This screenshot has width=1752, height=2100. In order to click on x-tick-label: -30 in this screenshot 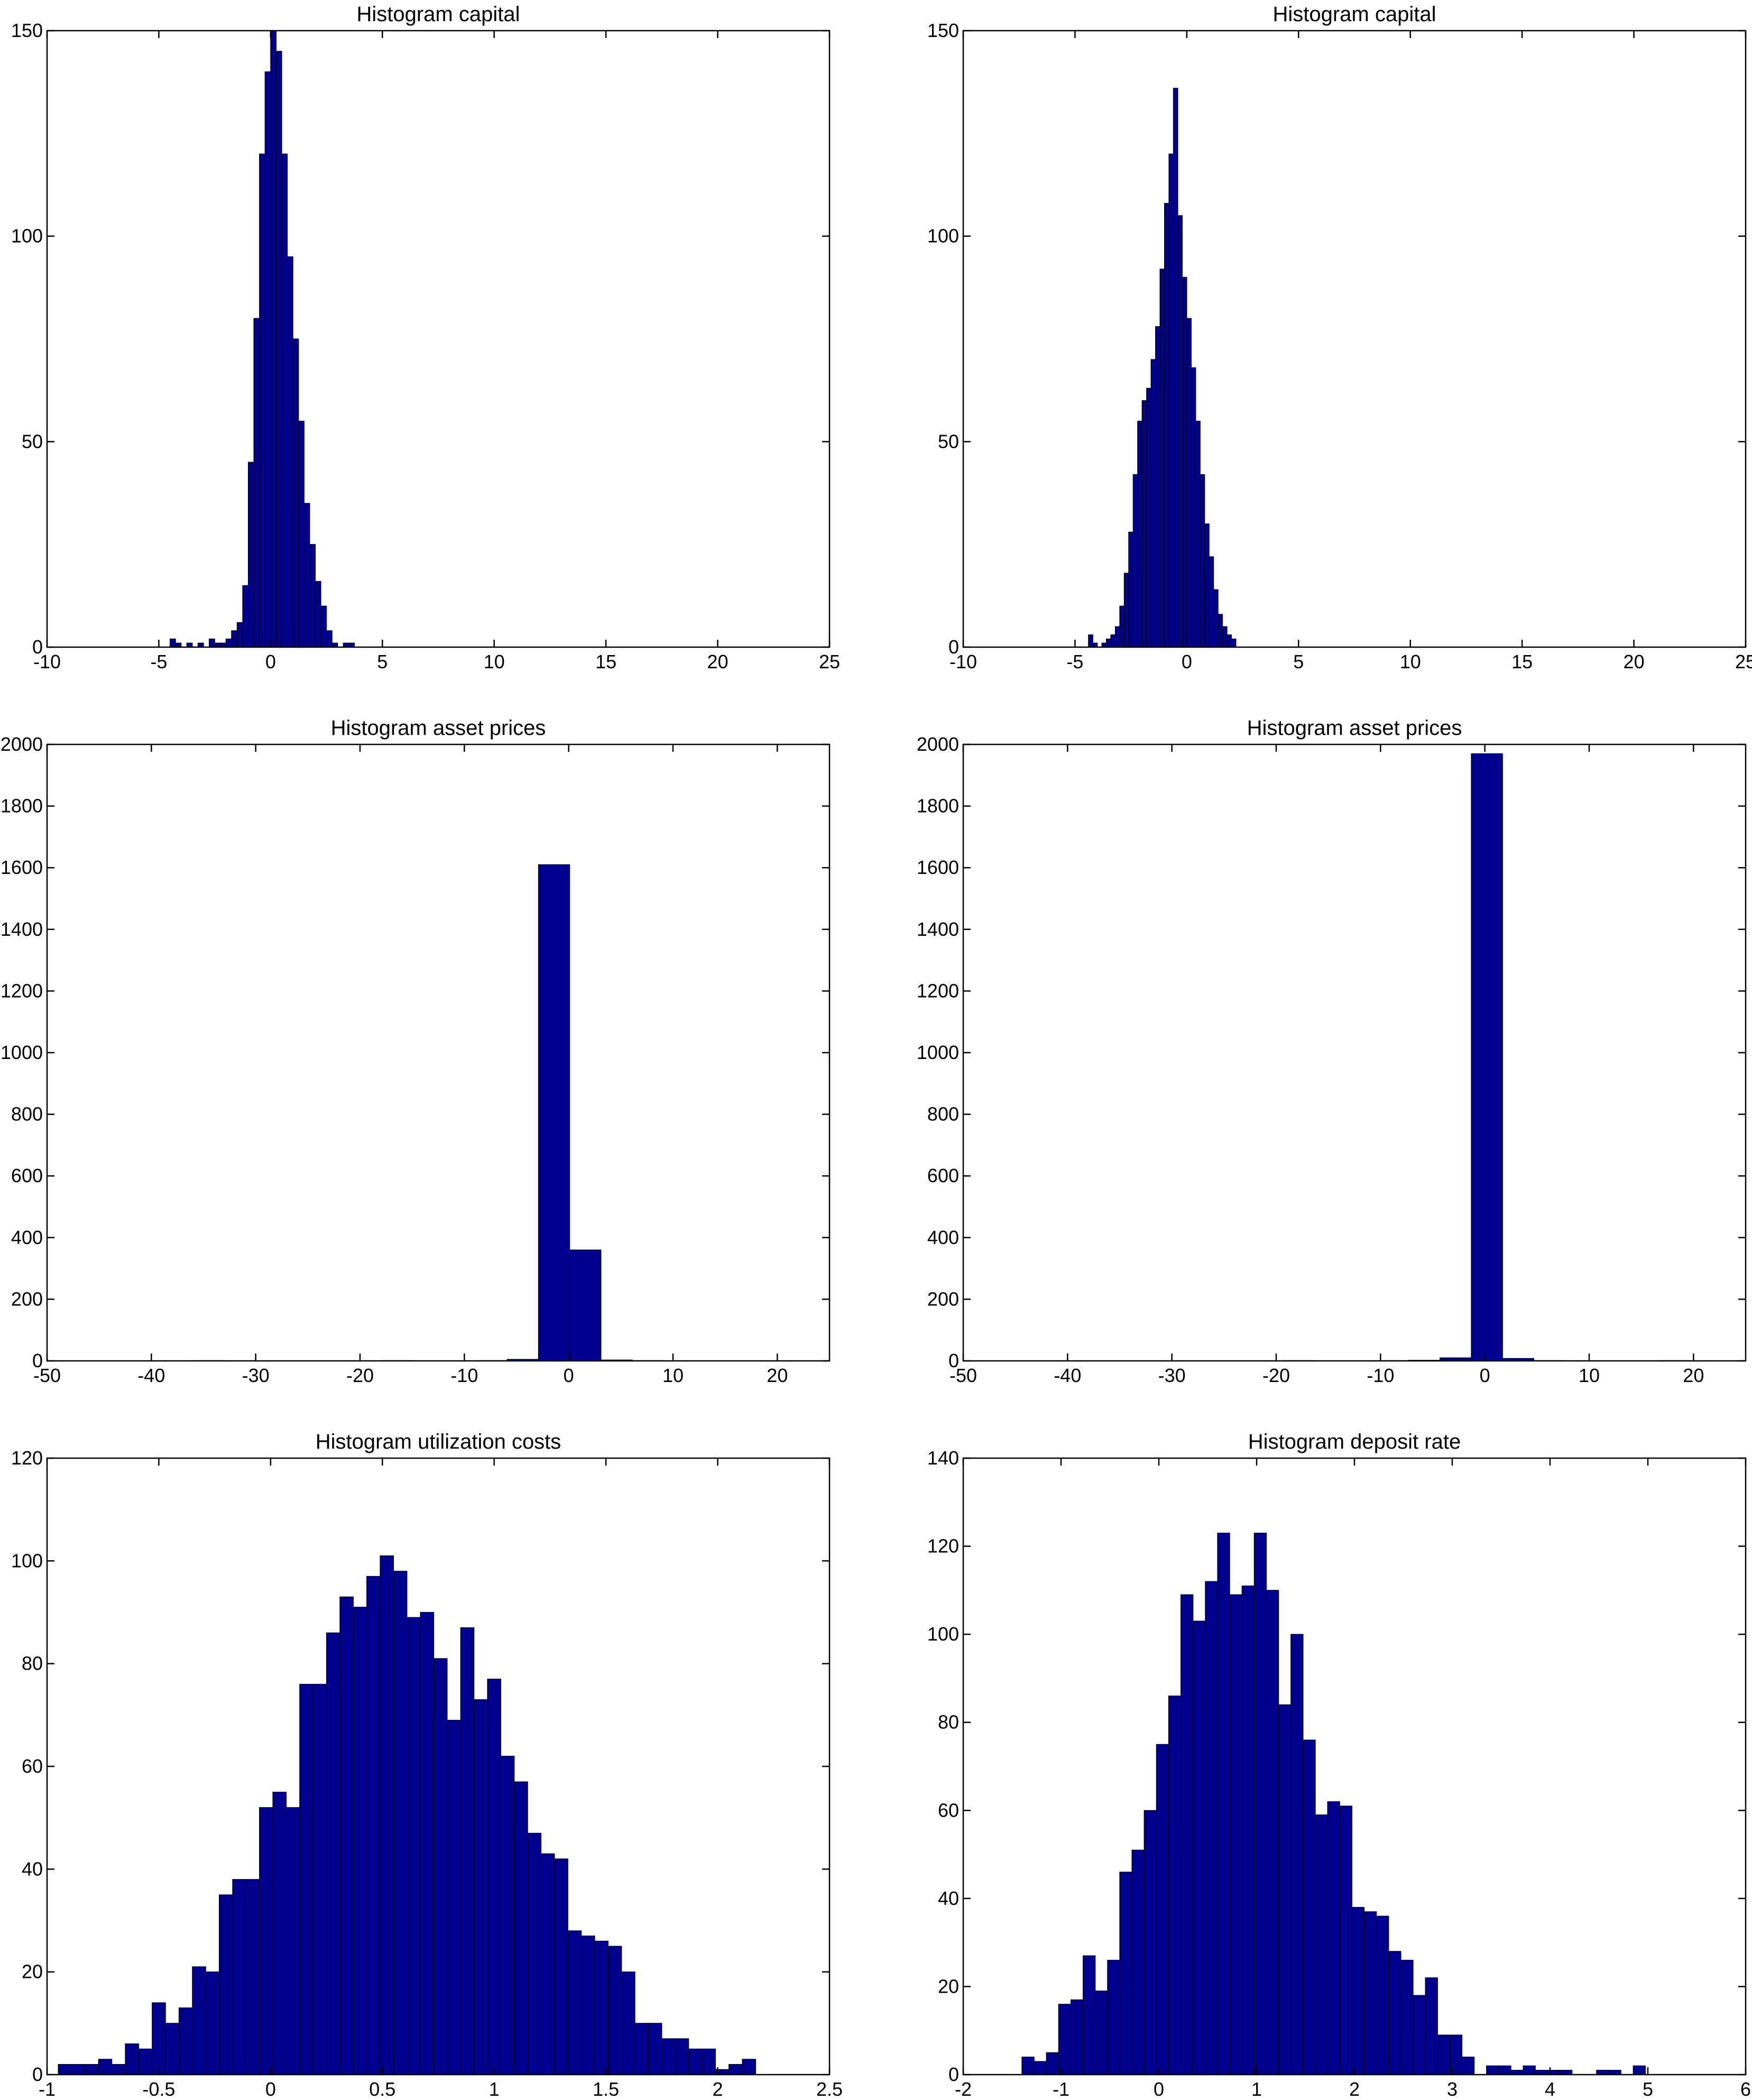, I will do `click(256, 1375)`.